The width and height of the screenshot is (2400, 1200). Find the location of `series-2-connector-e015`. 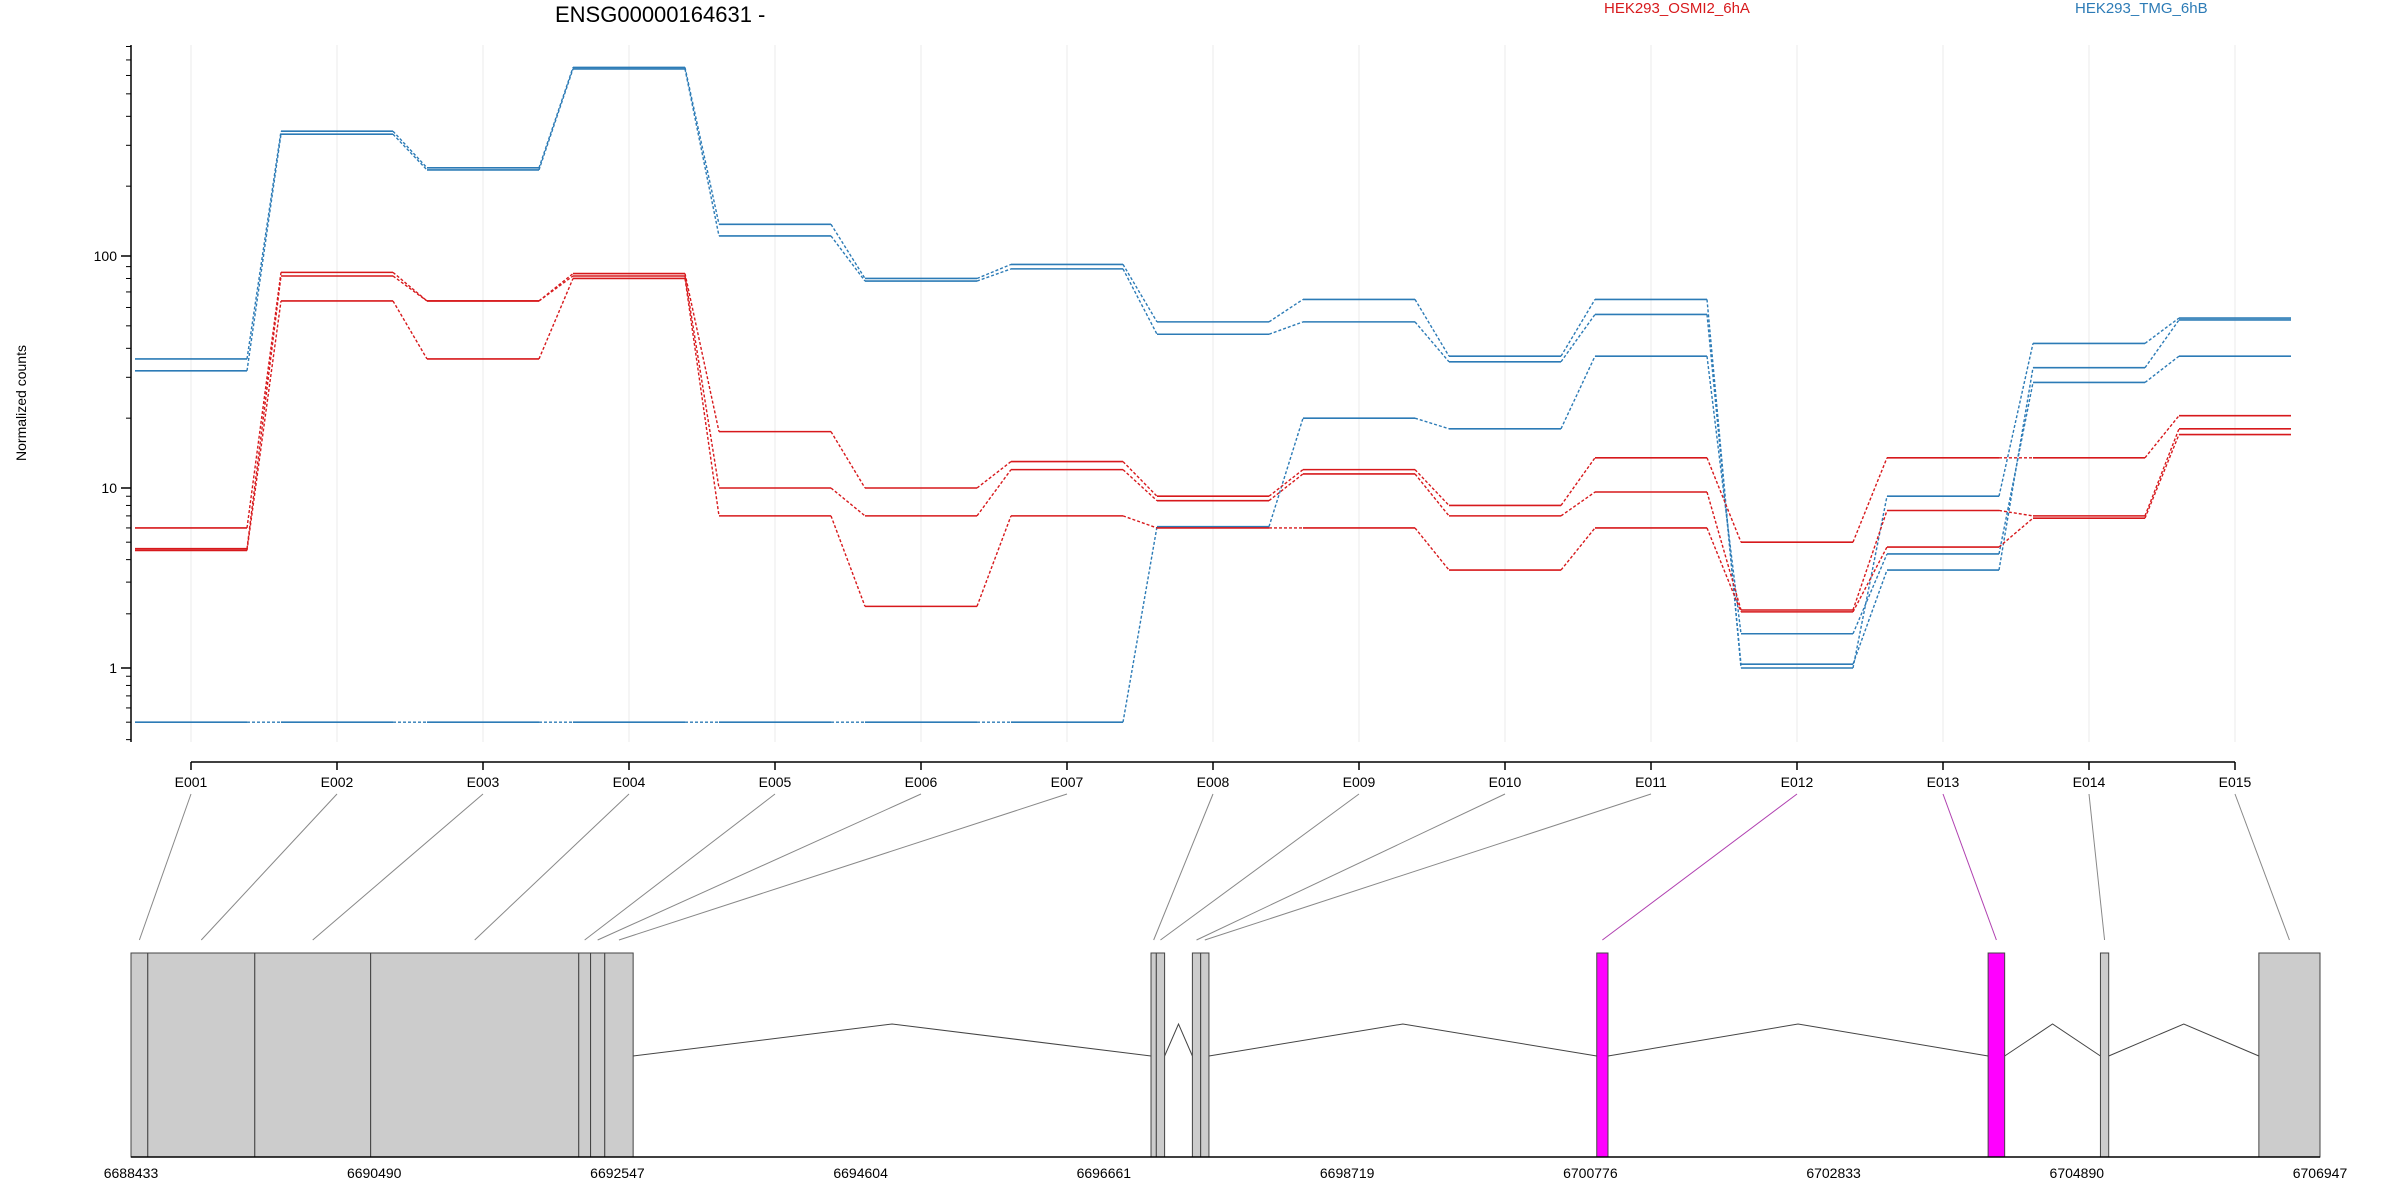

series-2-connector-e015 is located at coordinates (2162, 369).